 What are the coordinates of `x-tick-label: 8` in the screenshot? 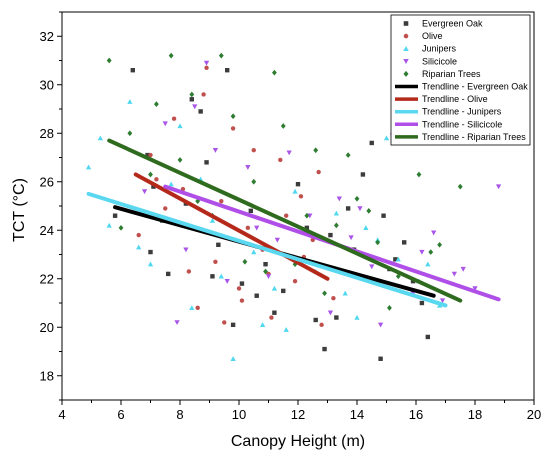 It's located at (179, 414).